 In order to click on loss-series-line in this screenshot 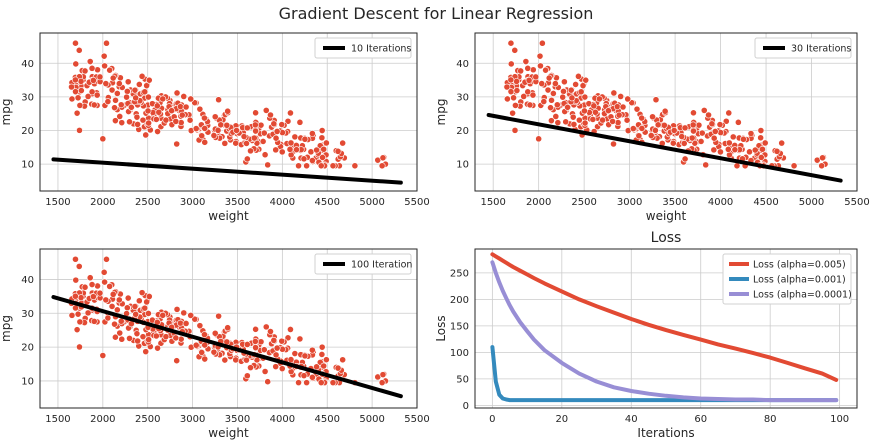, I will do `click(664, 317)`.